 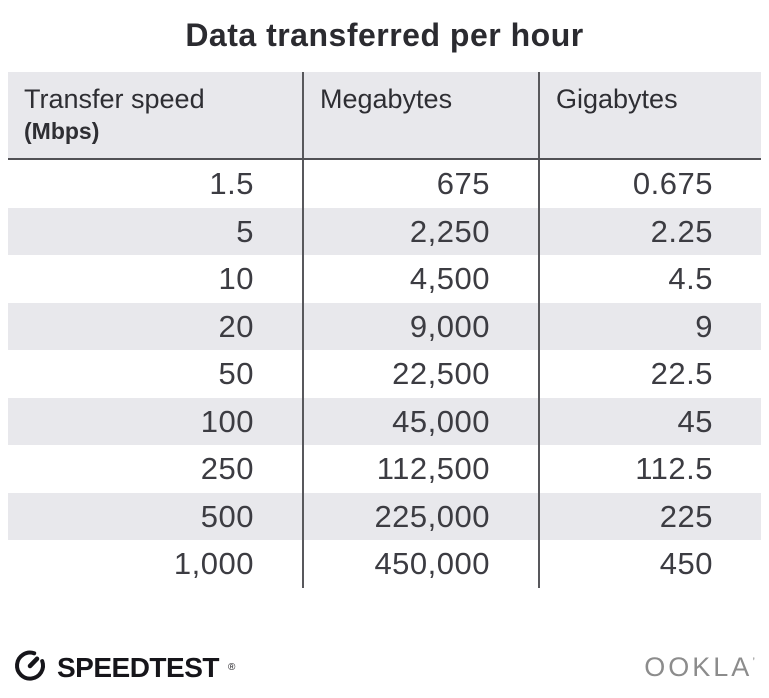 I want to click on registered-trademark-symbol: ®, so click(x=231, y=667).